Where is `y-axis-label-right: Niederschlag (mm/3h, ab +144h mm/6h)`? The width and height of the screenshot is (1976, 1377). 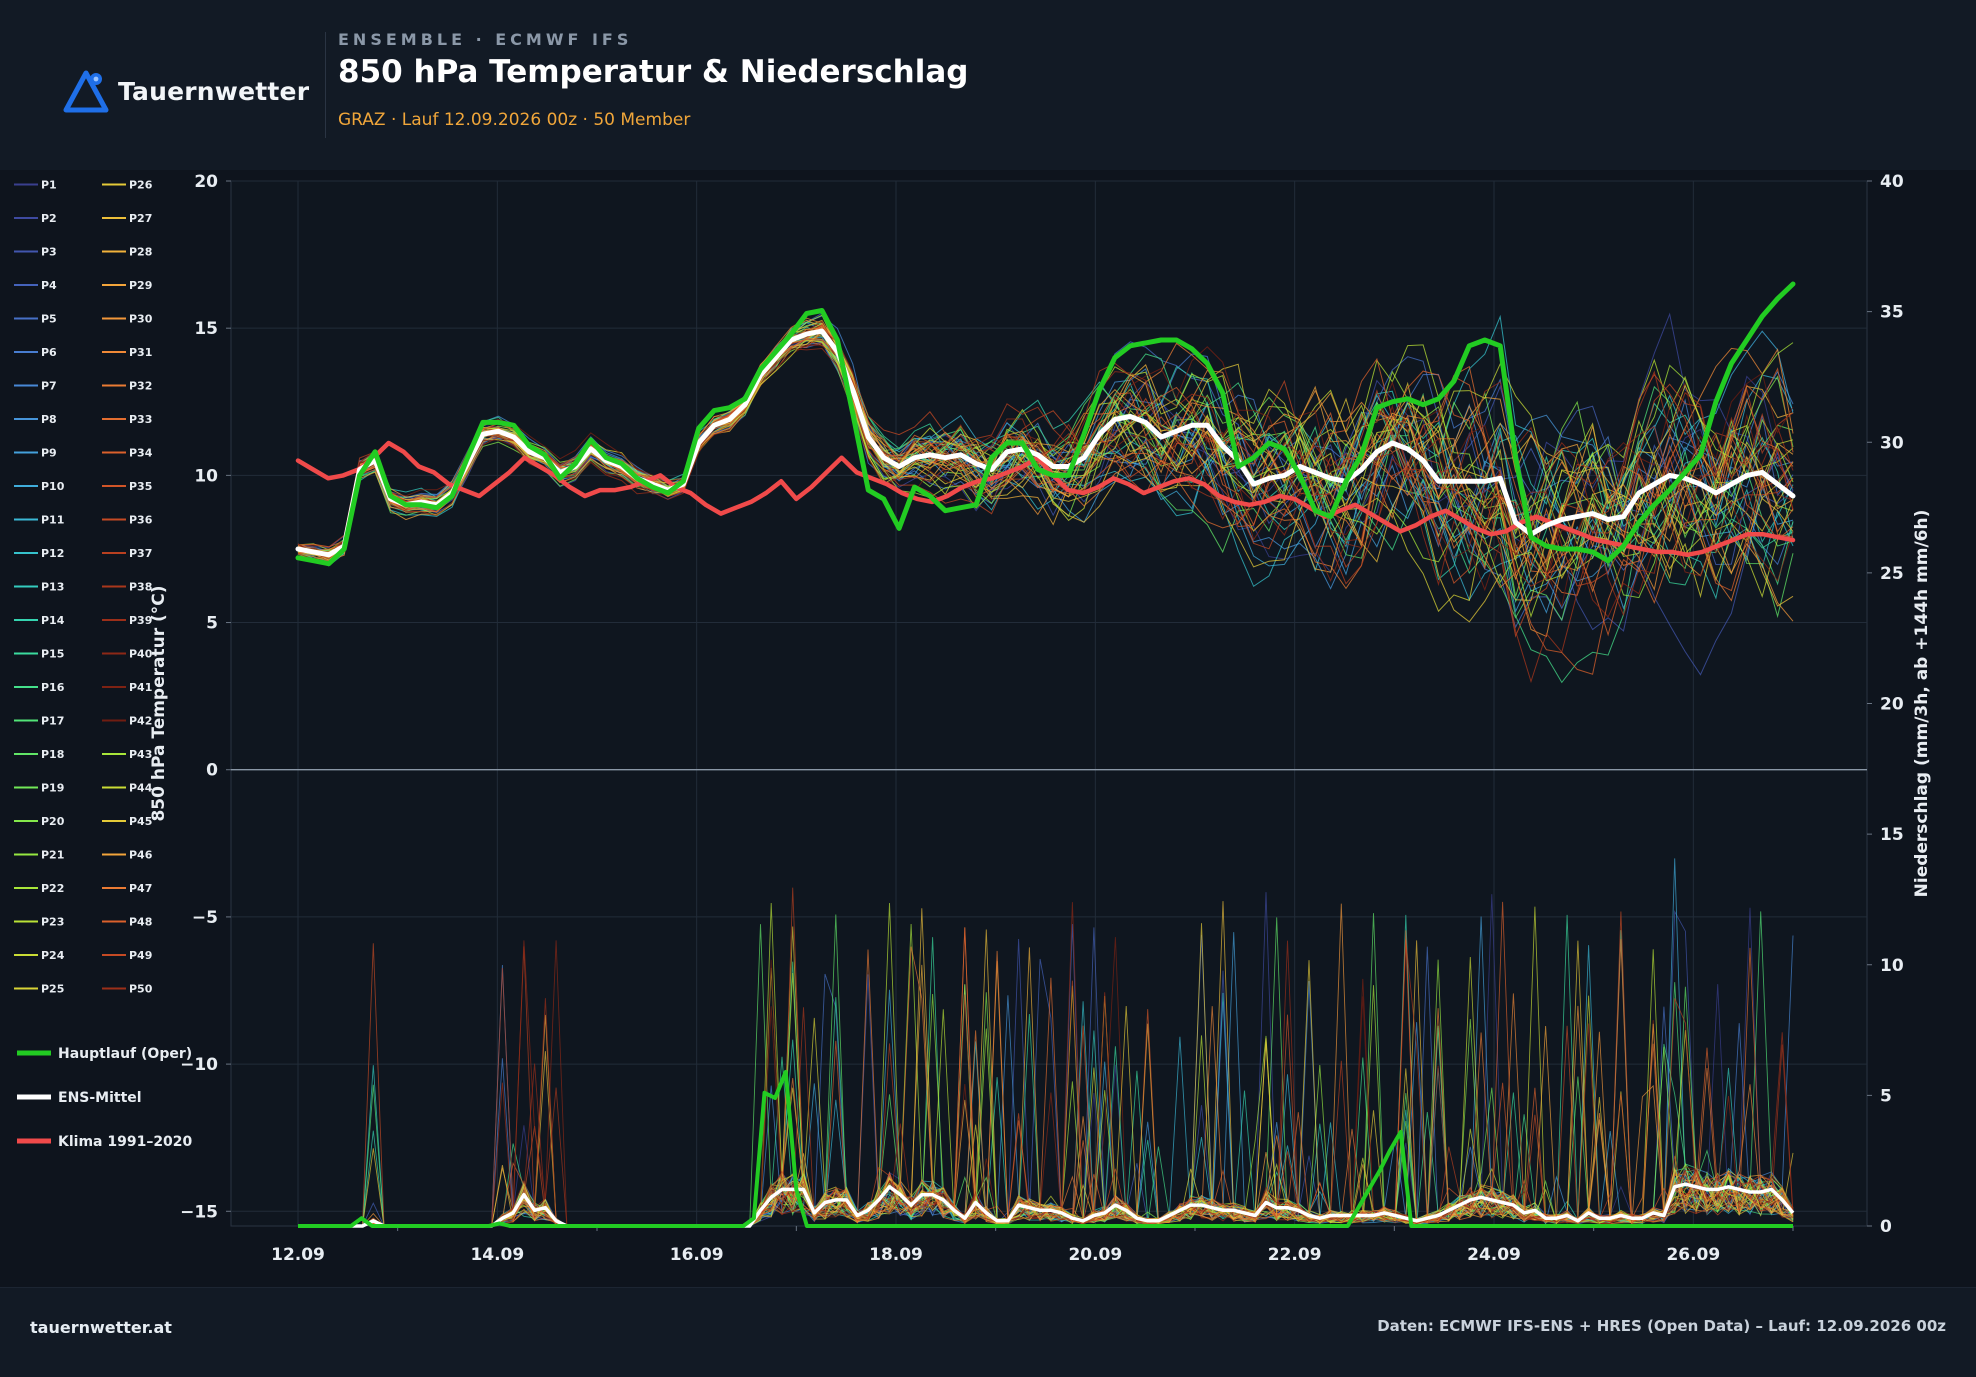 y-axis-label-right: Niederschlag (mm/3h, ab +144h mm/6h) is located at coordinates (1922, 704).